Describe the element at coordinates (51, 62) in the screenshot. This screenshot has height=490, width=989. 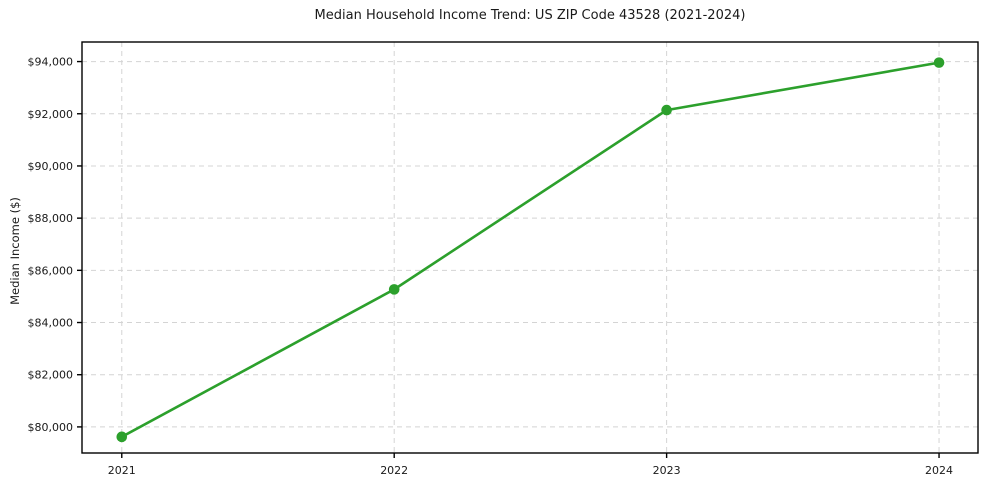
I see `y-tick-label: $94,000` at that location.